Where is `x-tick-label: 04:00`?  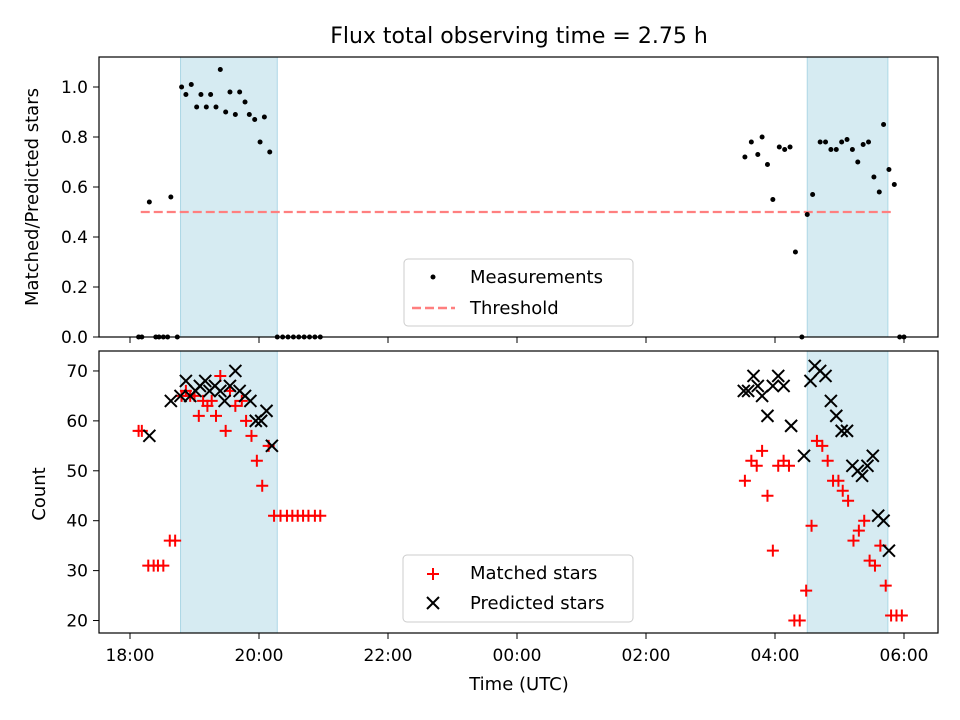
x-tick-label: 04:00 is located at coordinates (775, 656).